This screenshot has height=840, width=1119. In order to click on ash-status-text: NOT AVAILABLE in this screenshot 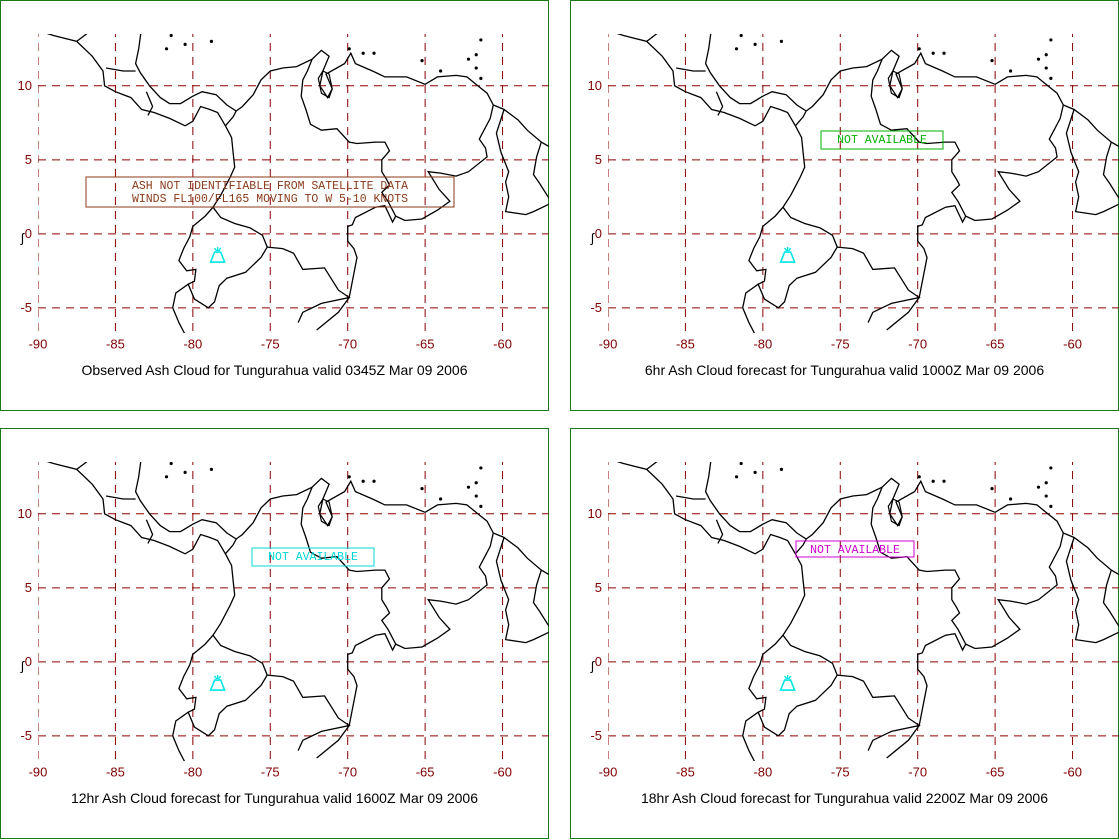, I will do `click(855, 550)`.